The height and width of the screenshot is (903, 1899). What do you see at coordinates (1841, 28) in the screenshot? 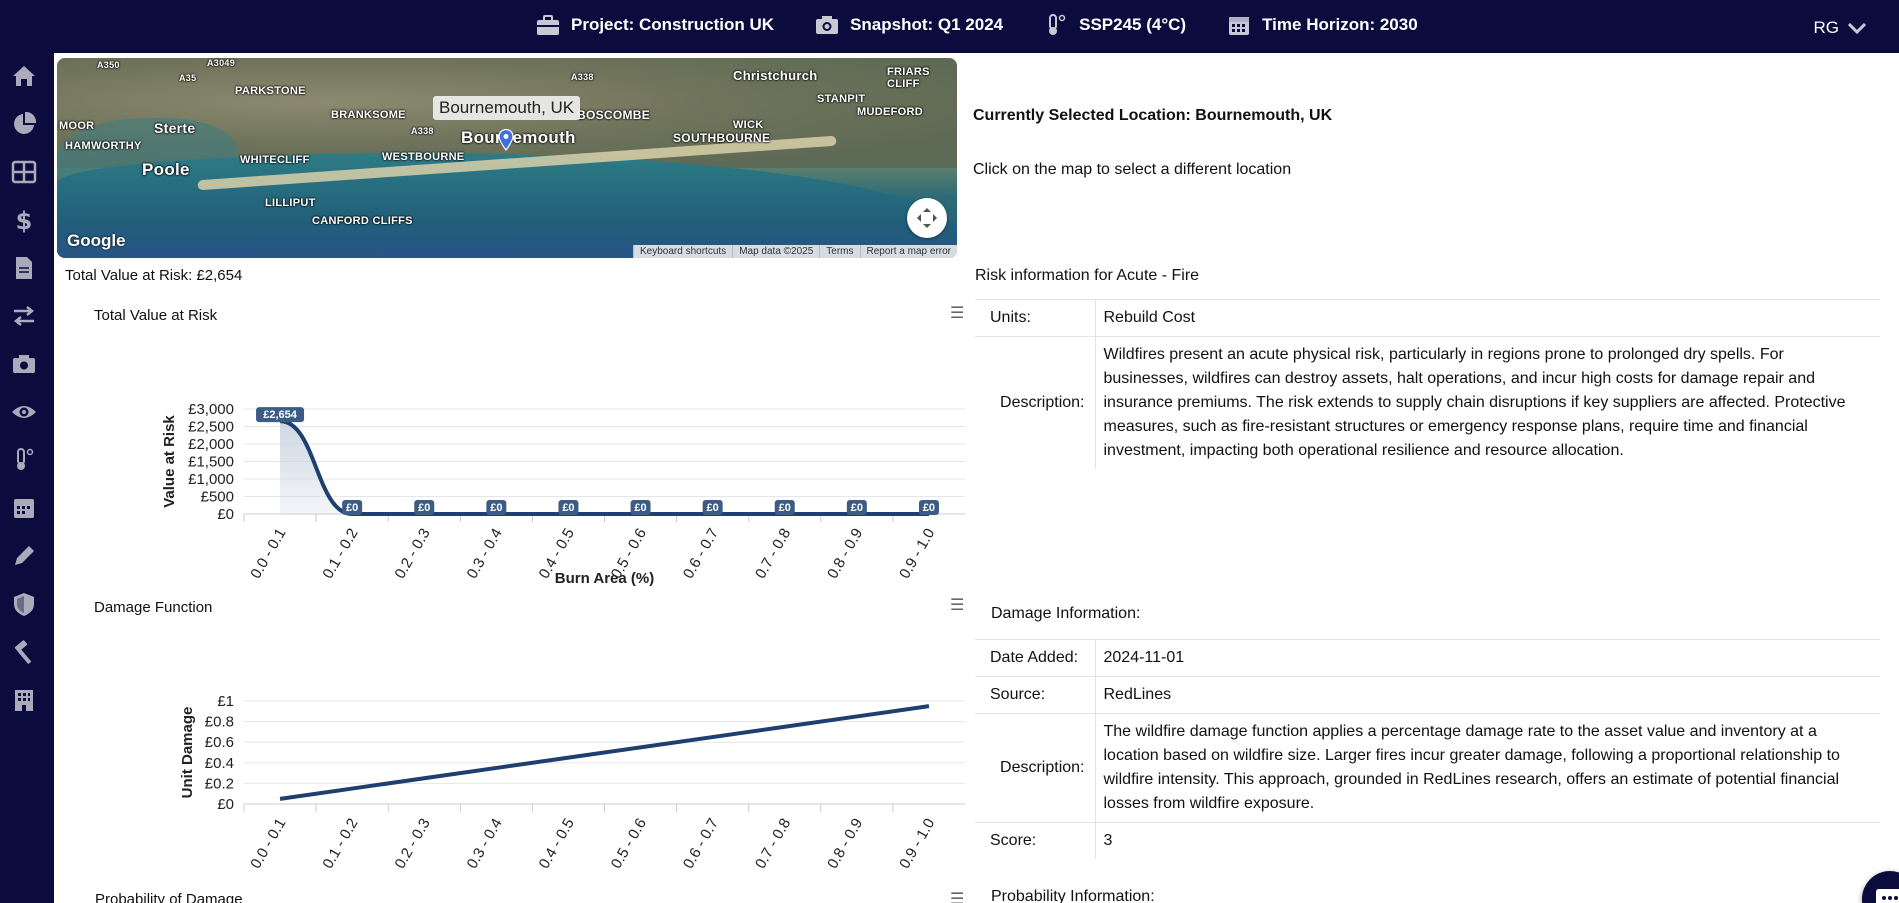
I see `user-menu: RG` at bounding box center [1841, 28].